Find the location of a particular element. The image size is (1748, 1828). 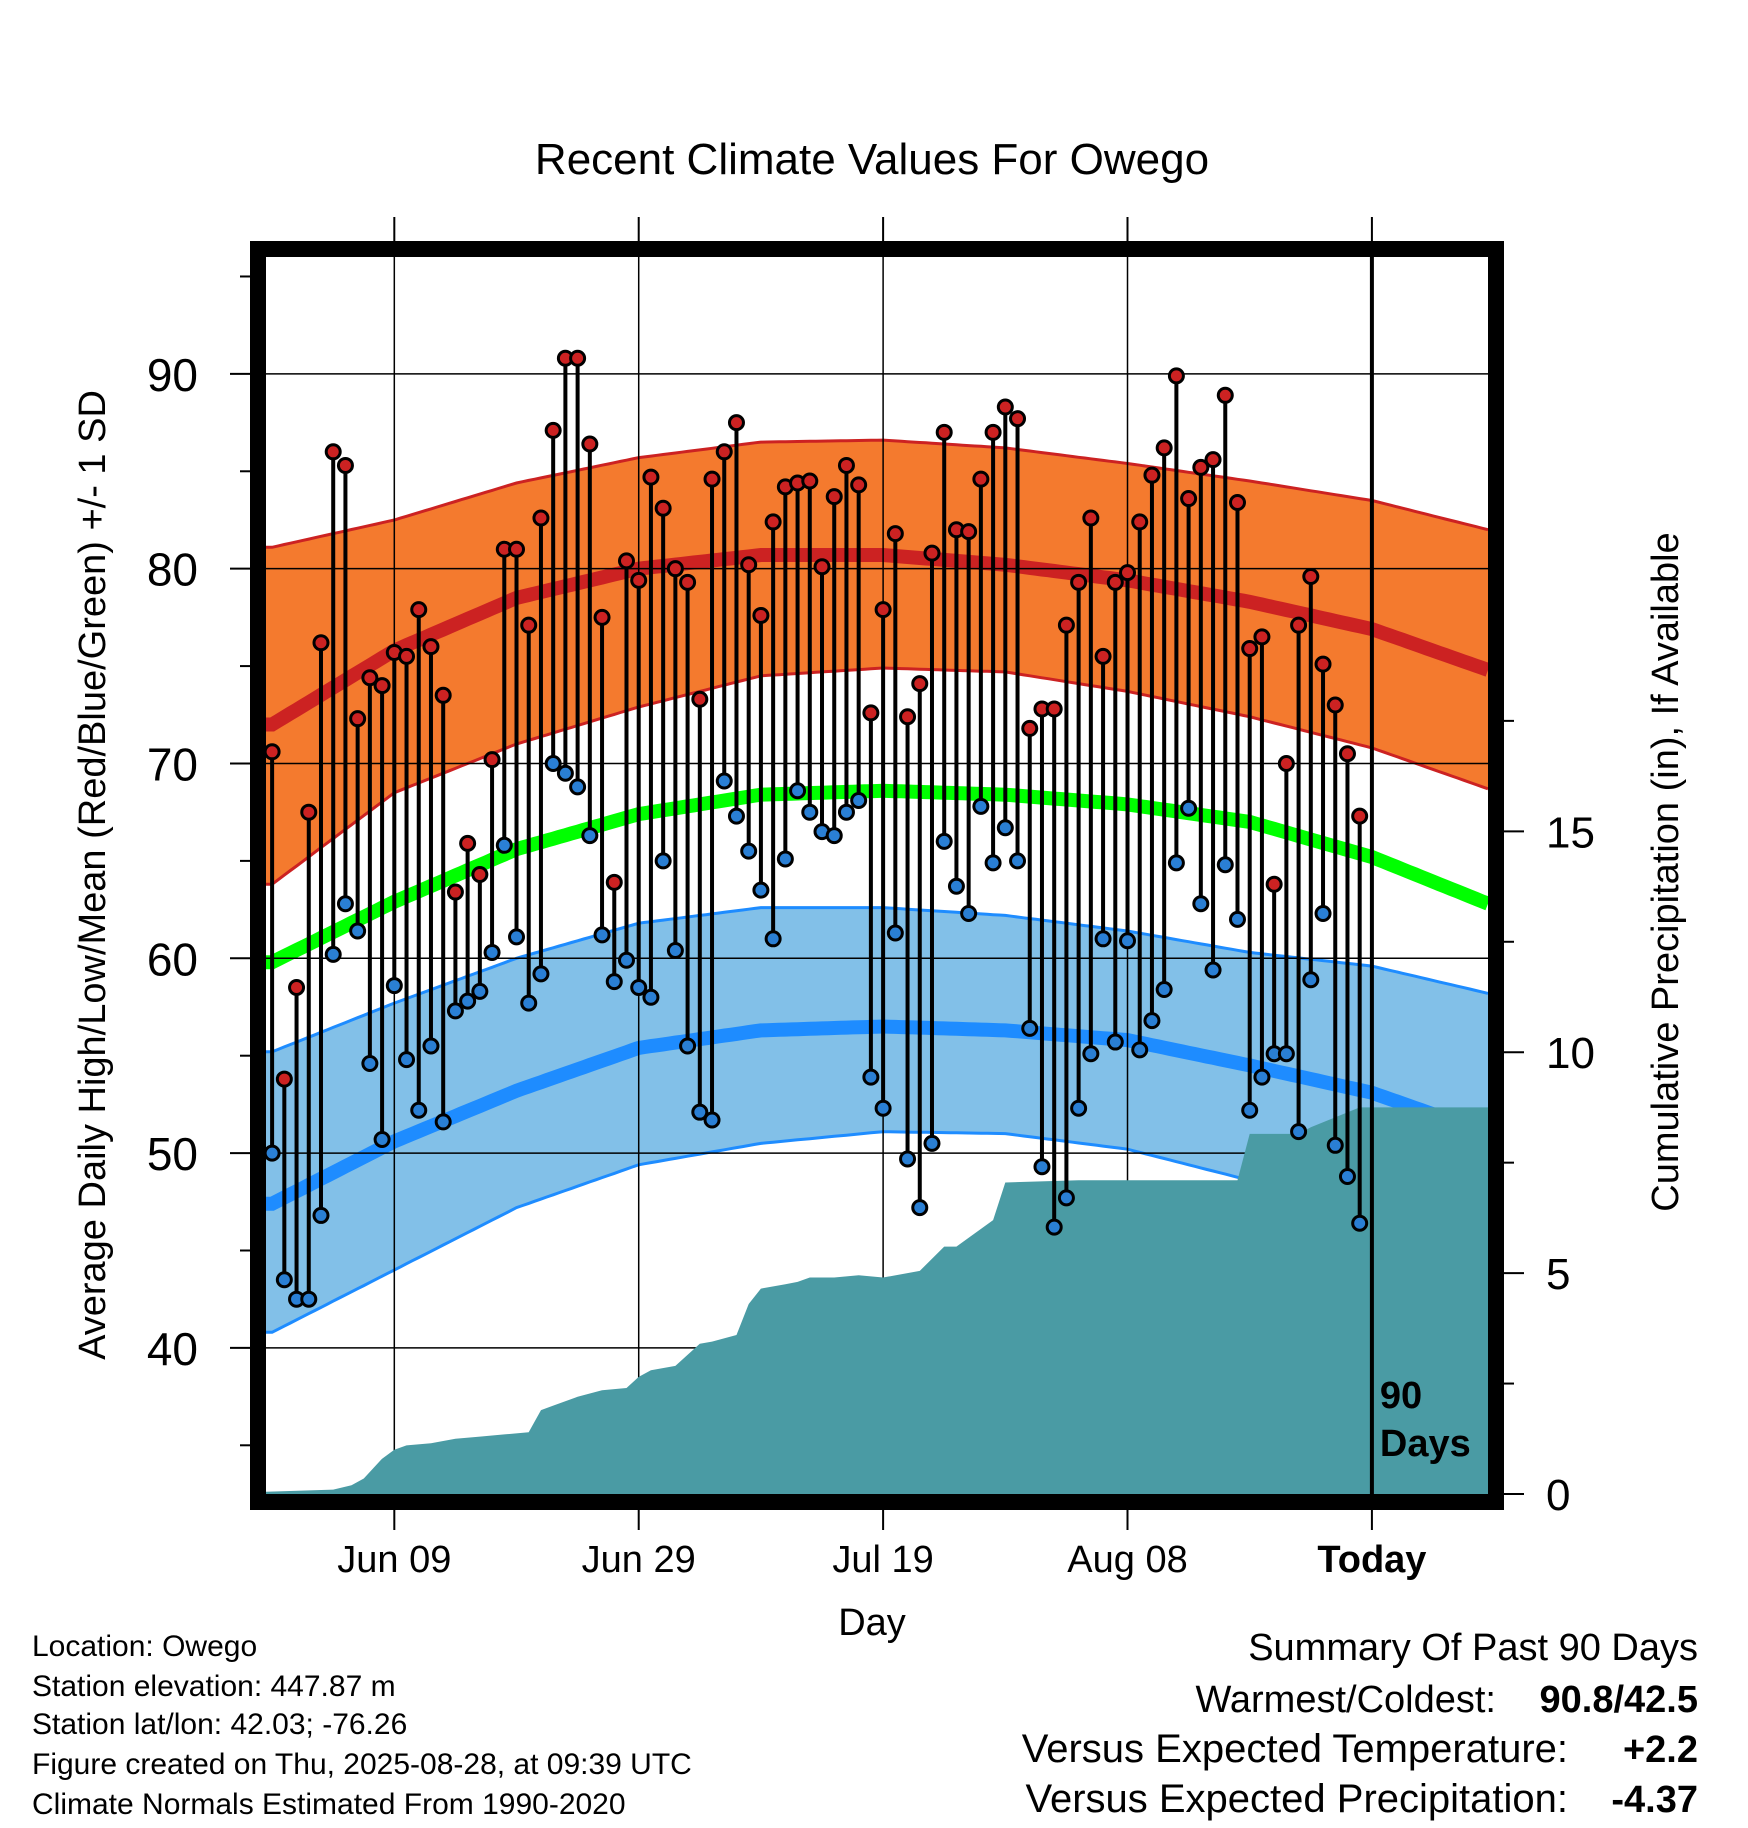

normal-high-line is located at coordinates (877, 640).